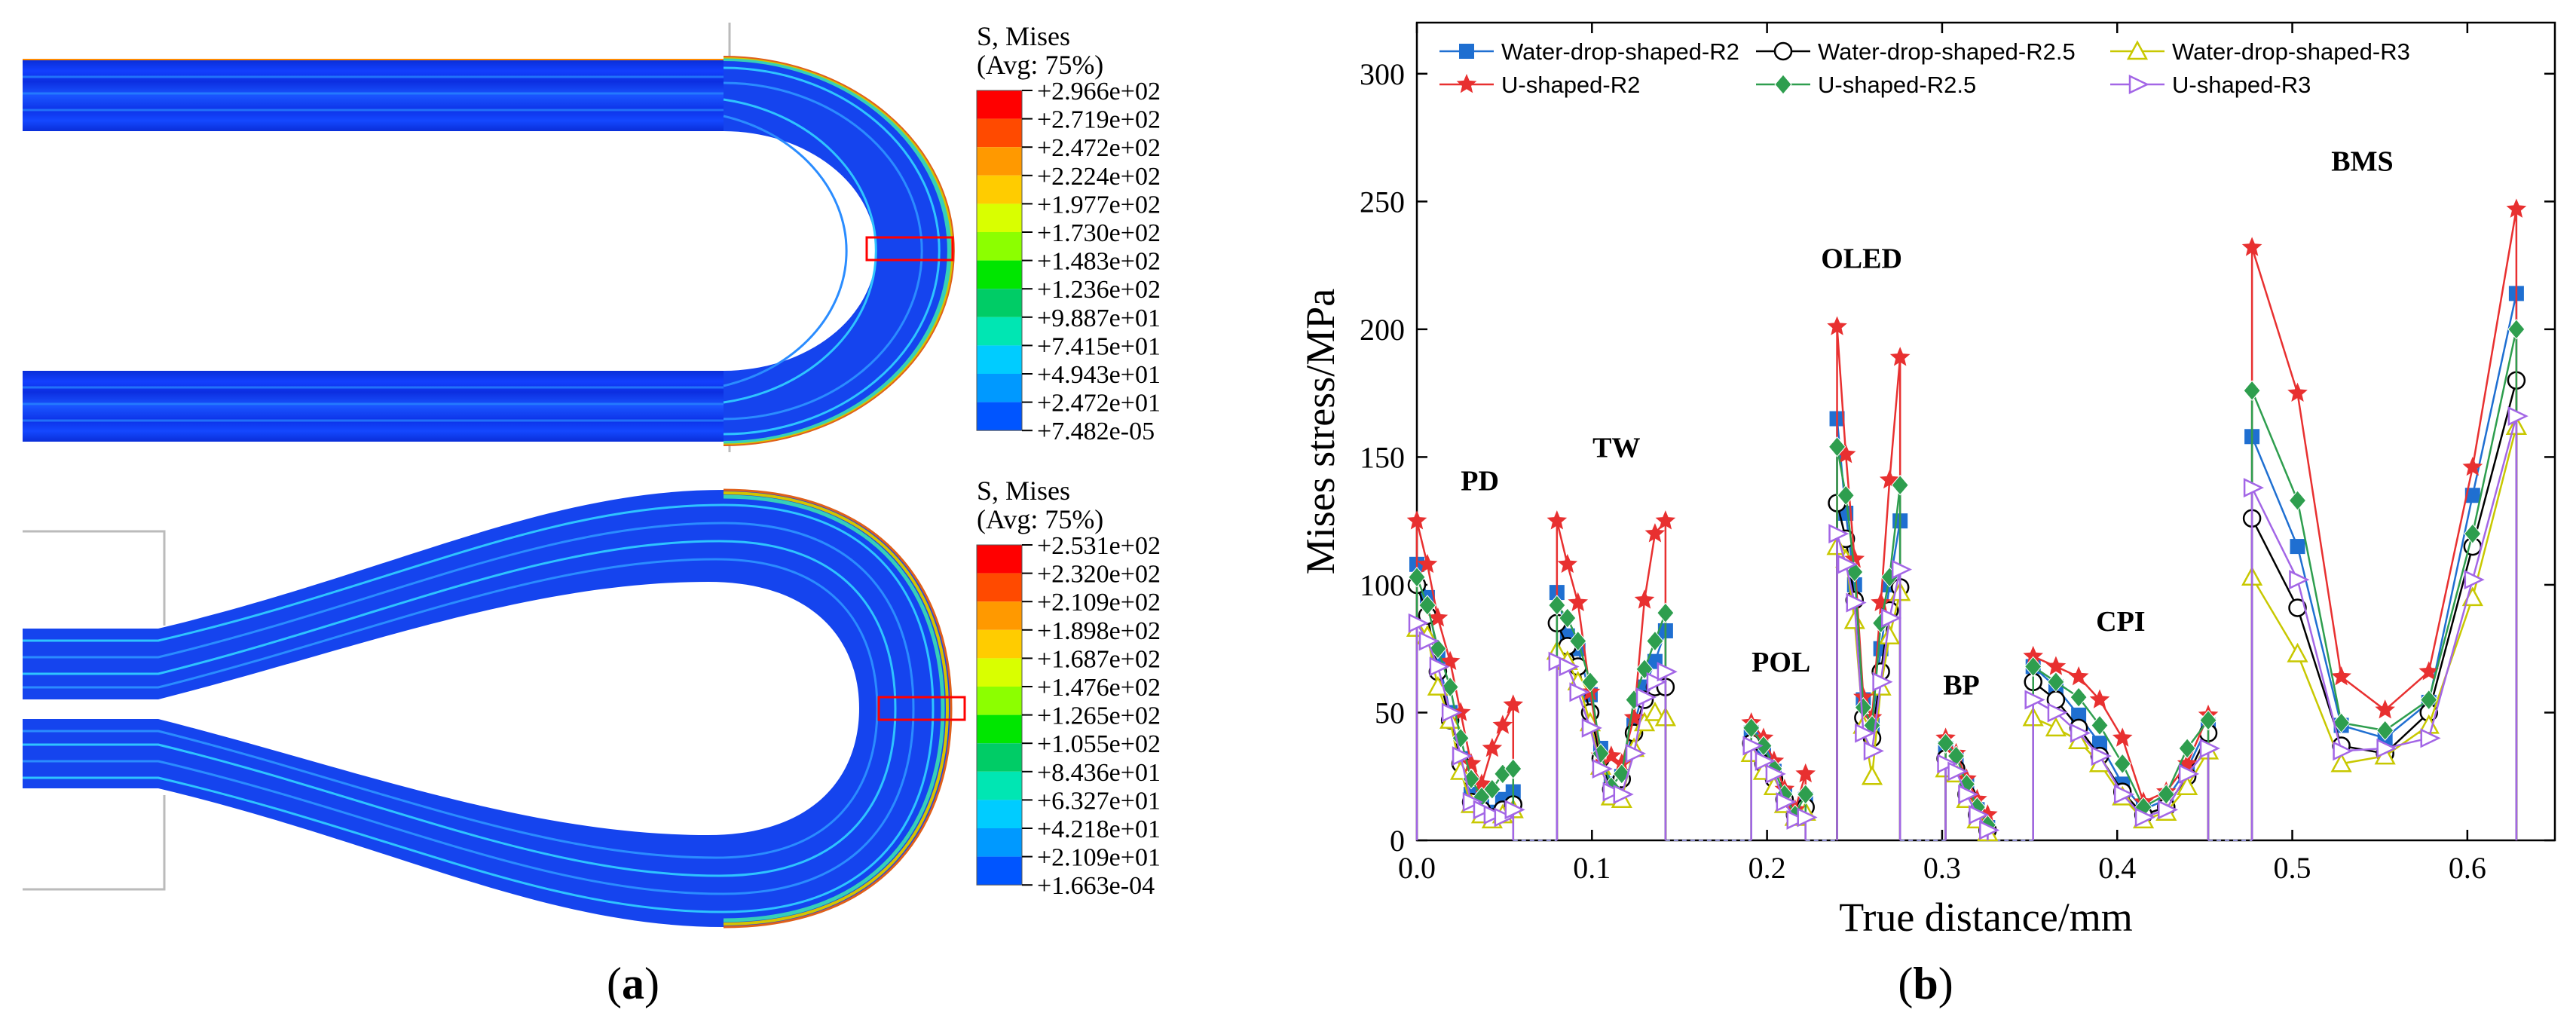 This screenshot has width=2576, height=1025. Describe the element at coordinates (633, 983) in the screenshot. I see `panel-a-label: (a)` at that location.